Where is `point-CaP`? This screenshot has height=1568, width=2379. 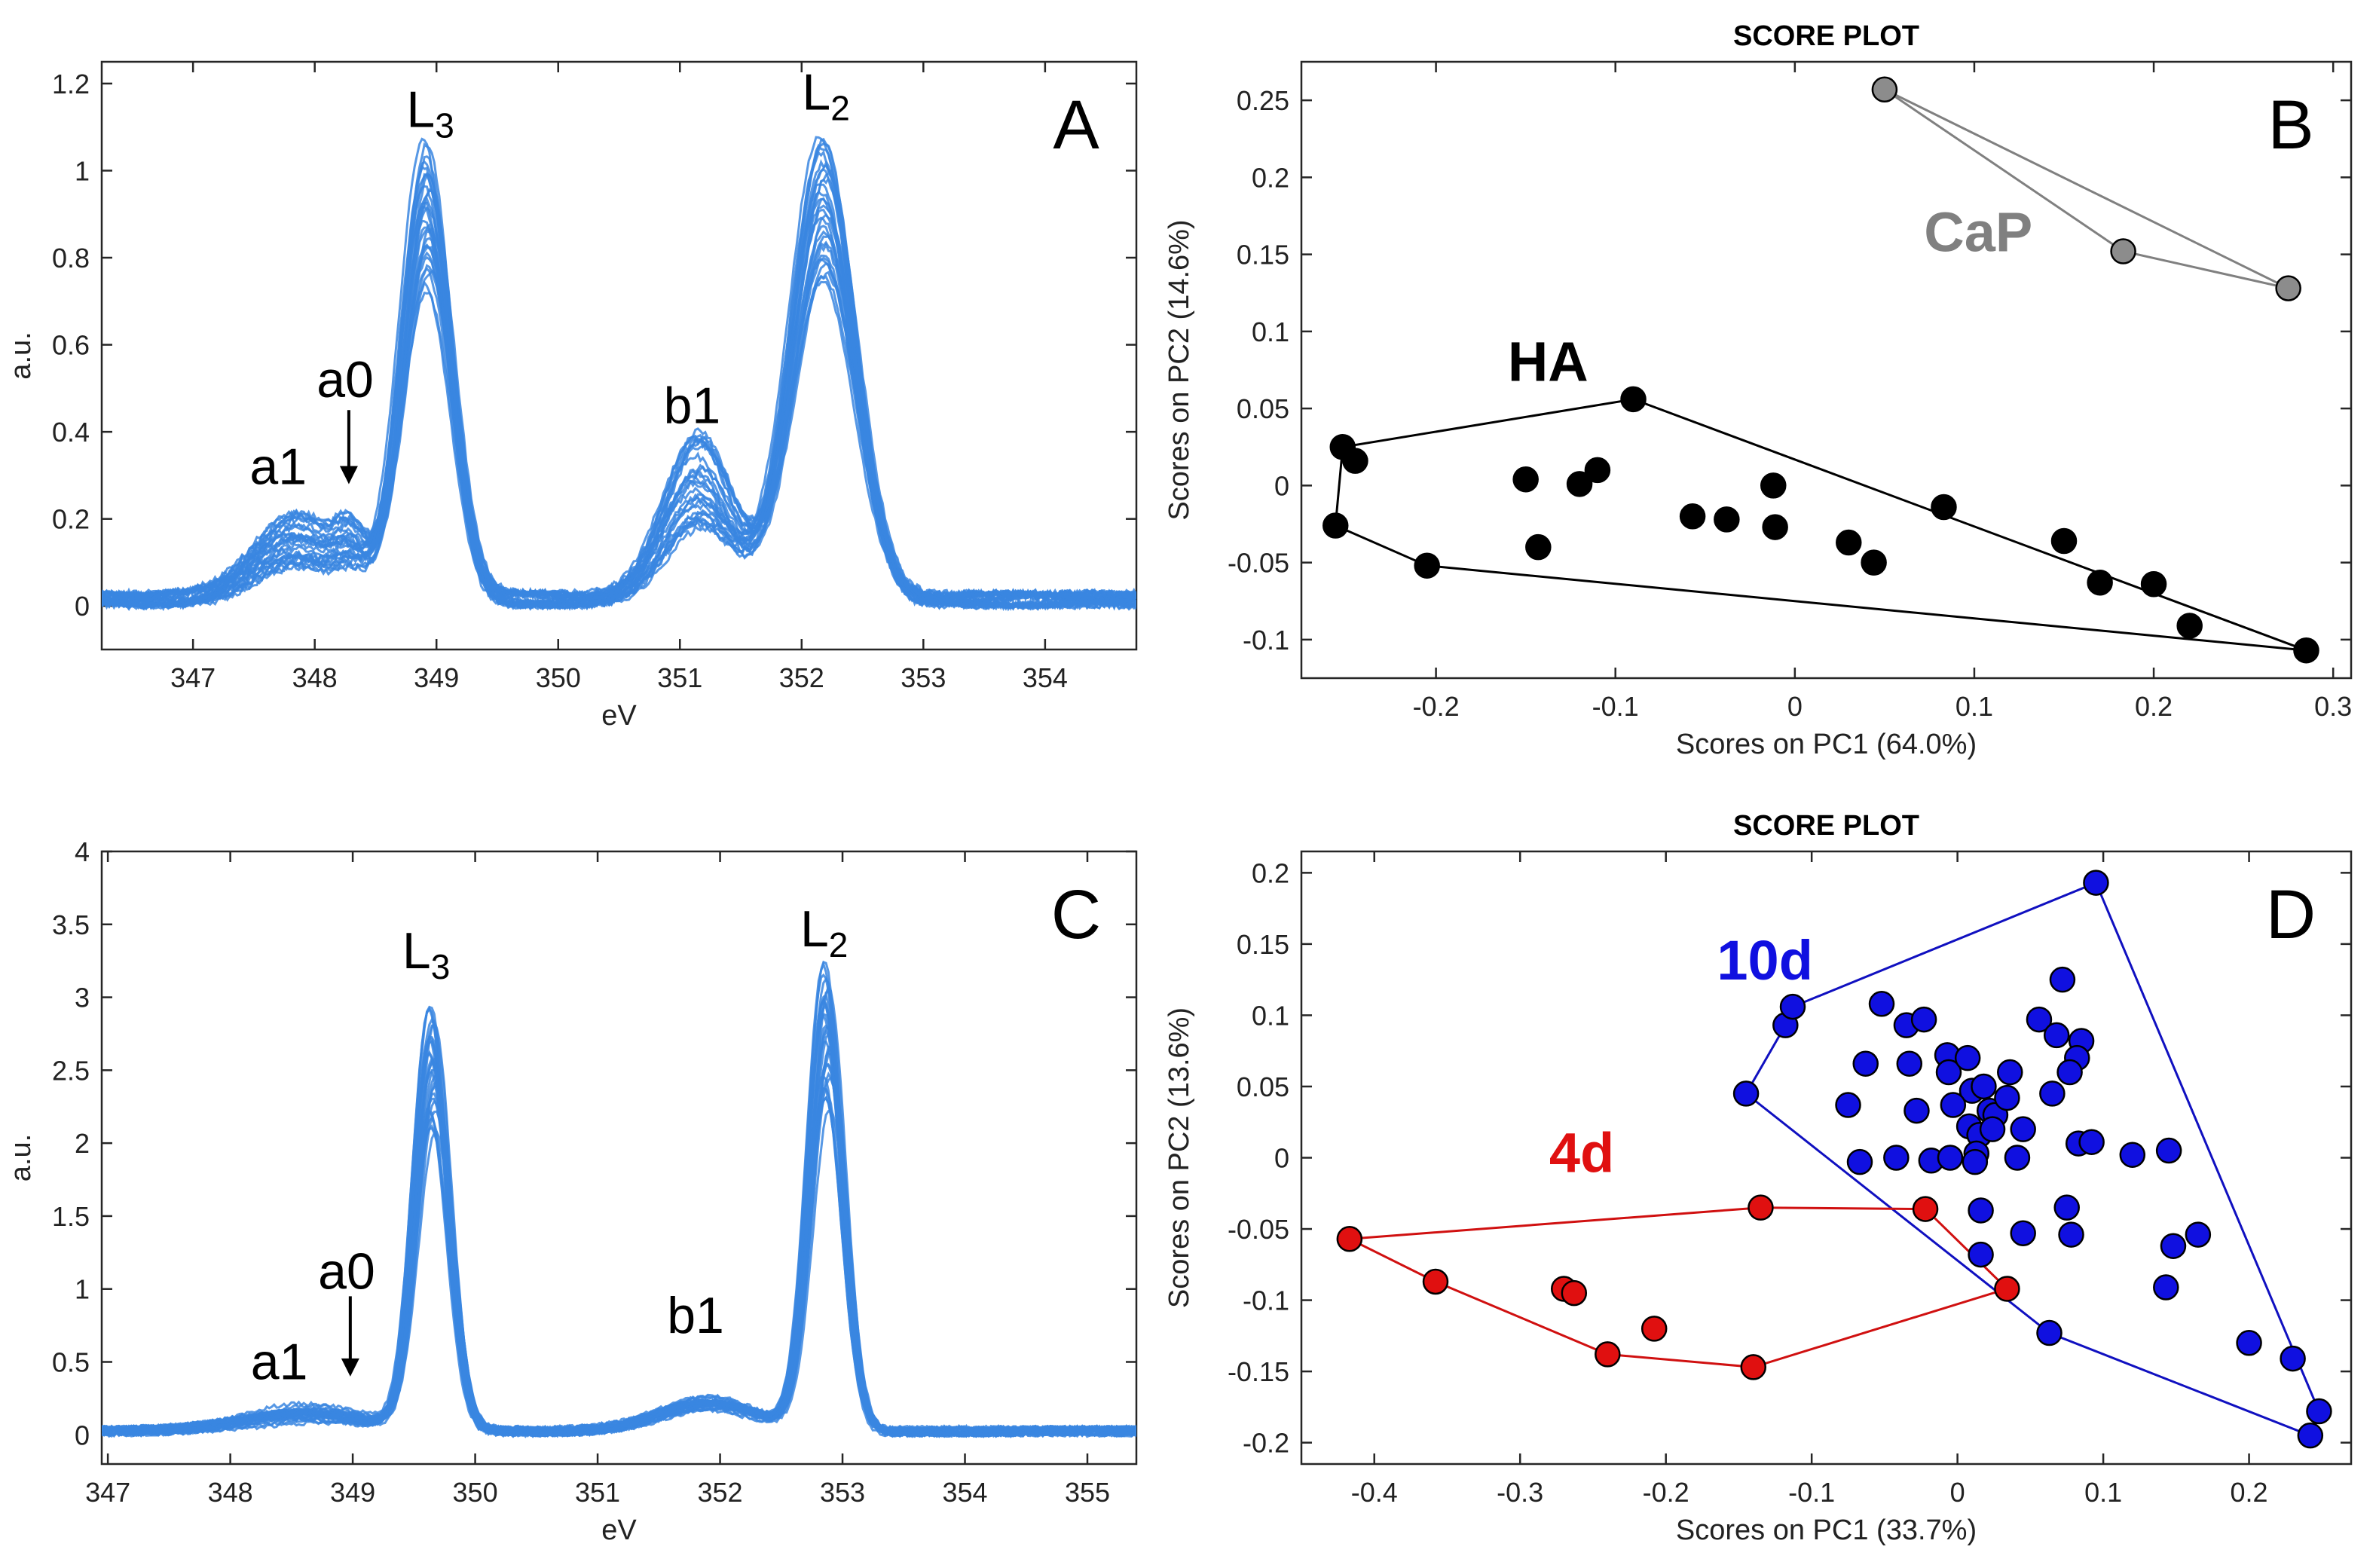 point-CaP is located at coordinates (2123, 251).